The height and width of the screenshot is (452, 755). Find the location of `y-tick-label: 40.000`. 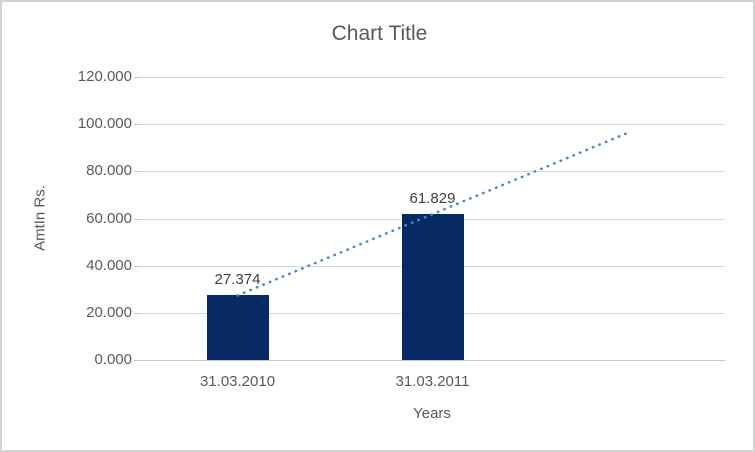

y-tick-label: 40.000 is located at coordinates (109, 265).